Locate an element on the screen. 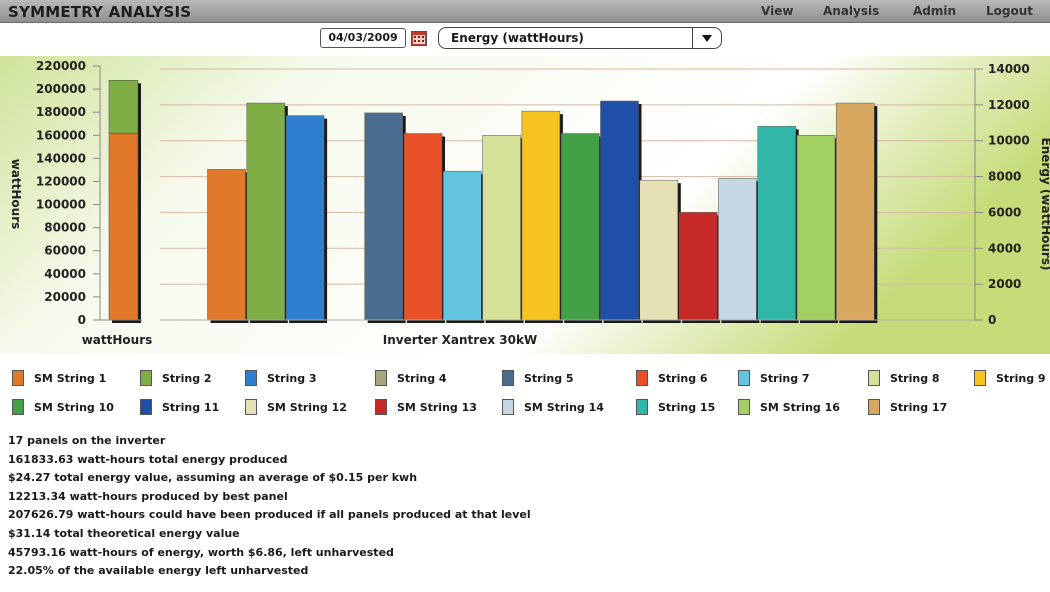 This screenshot has height=592, width=1050. right-tick-label: 4000 is located at coordinates (1004, 248).